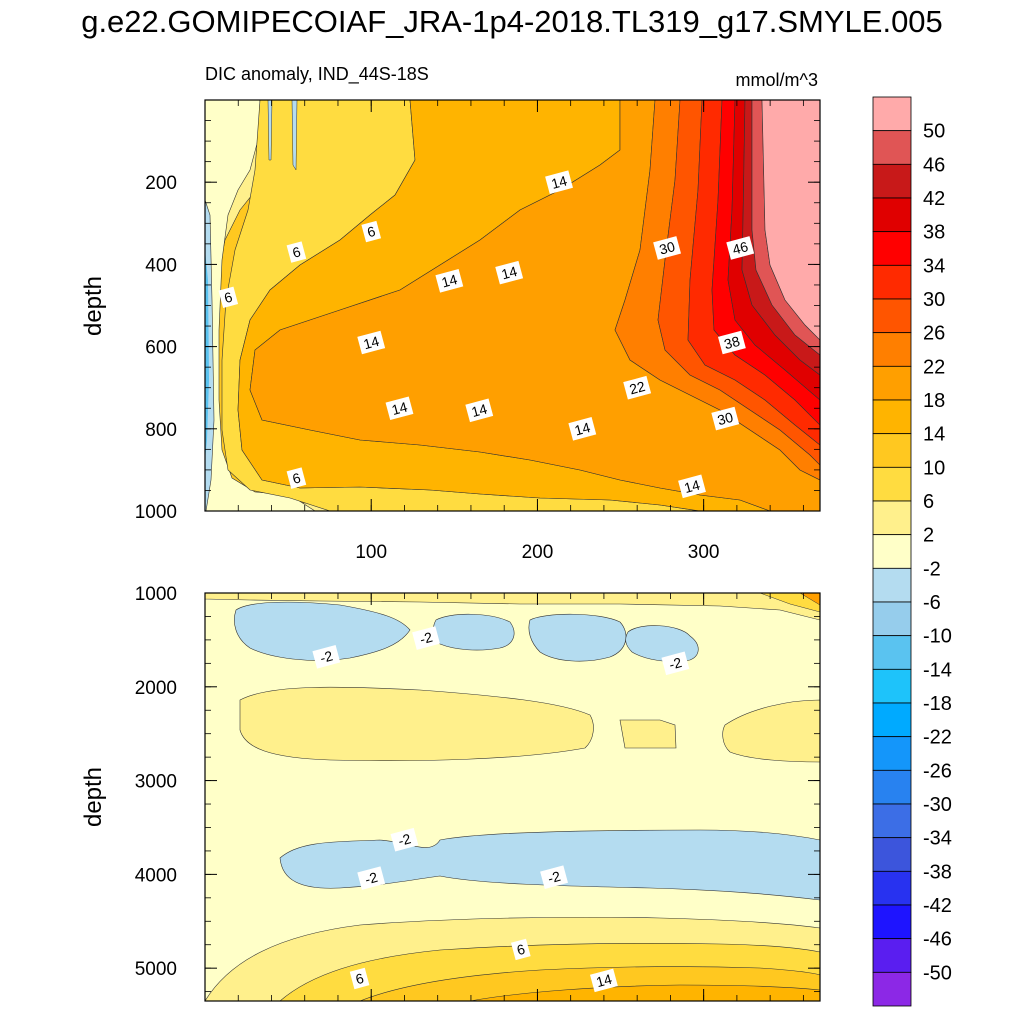 The width and height of the screenshot is (1024, 1024). What do you see at coordinates (937, 973) in the screenshot?
I see `colorbar-label: -50` at bounding box center [937, 973].